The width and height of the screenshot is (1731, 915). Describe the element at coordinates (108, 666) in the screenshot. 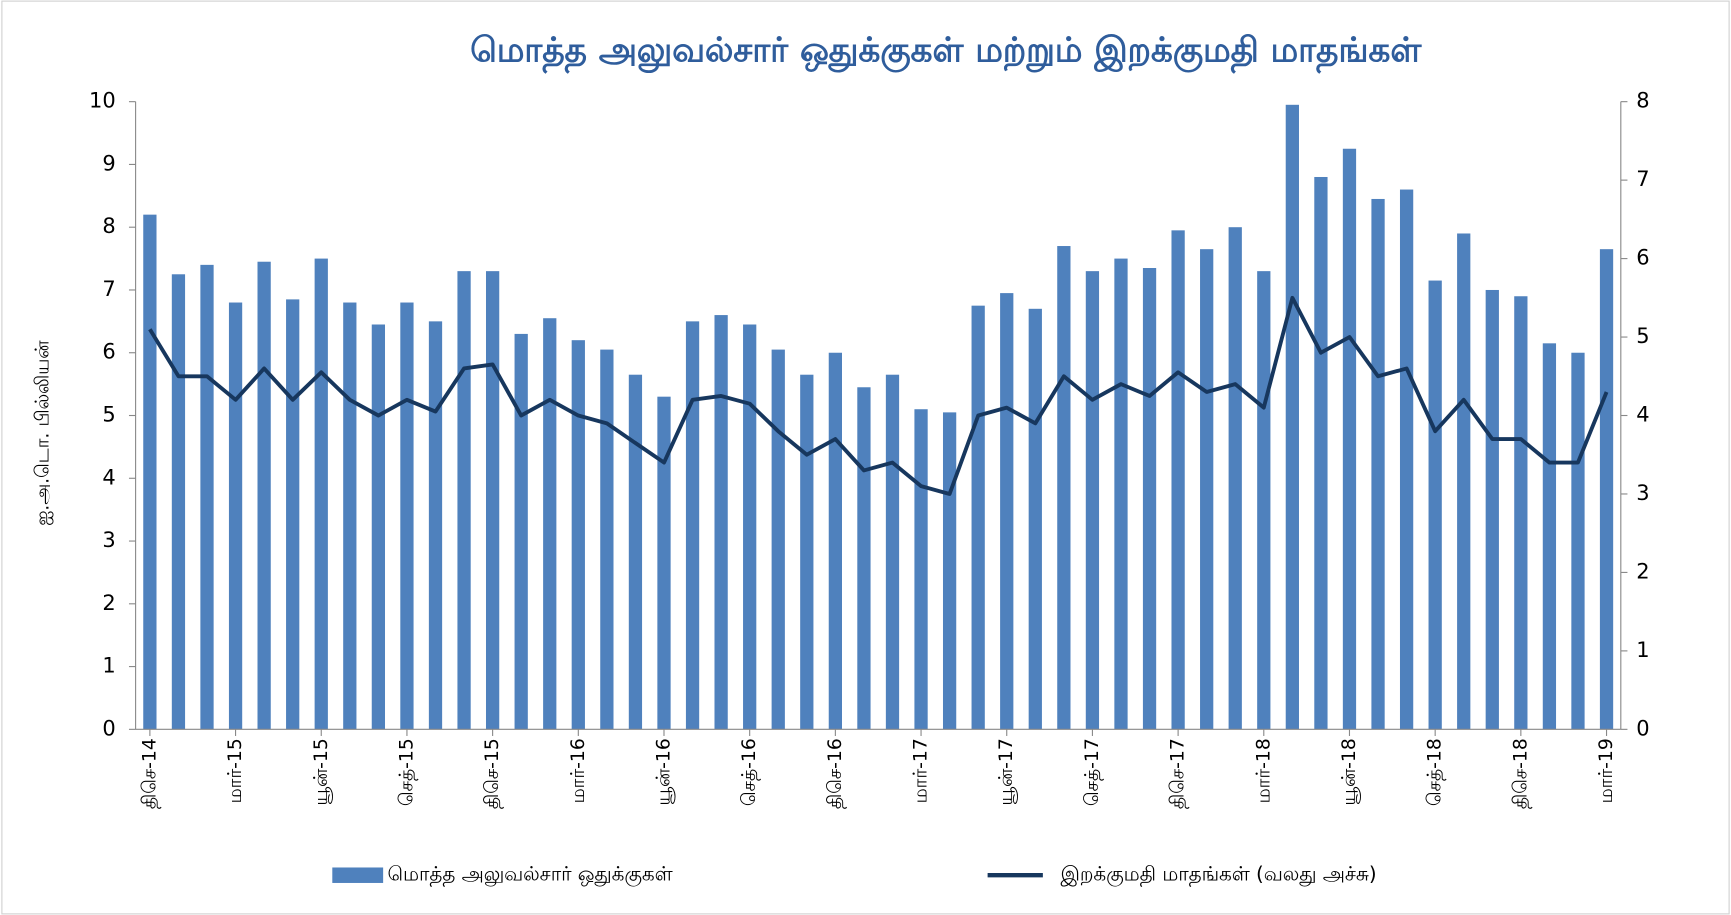

I see `y-tick-label: 1` at that location.